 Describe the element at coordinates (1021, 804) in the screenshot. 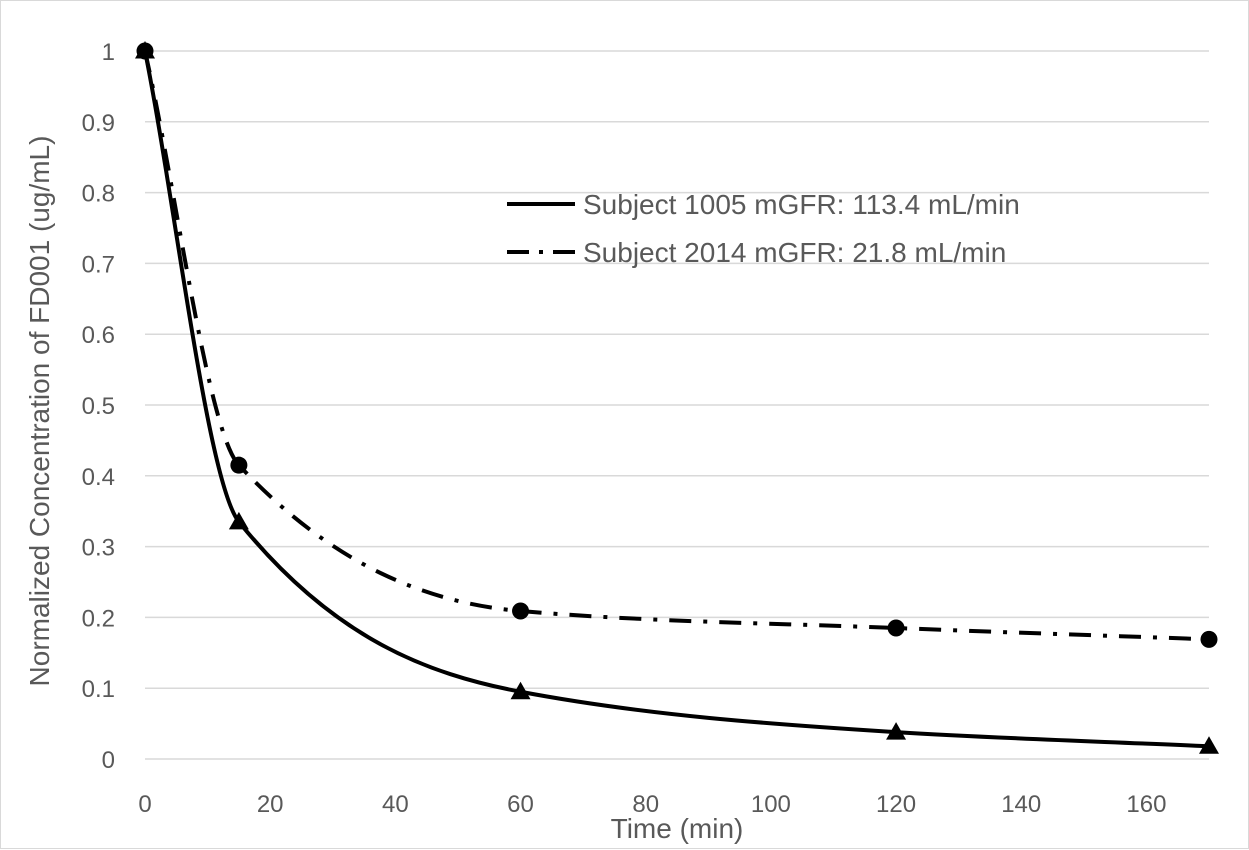

I see `x-tick-label: 140` at that location.